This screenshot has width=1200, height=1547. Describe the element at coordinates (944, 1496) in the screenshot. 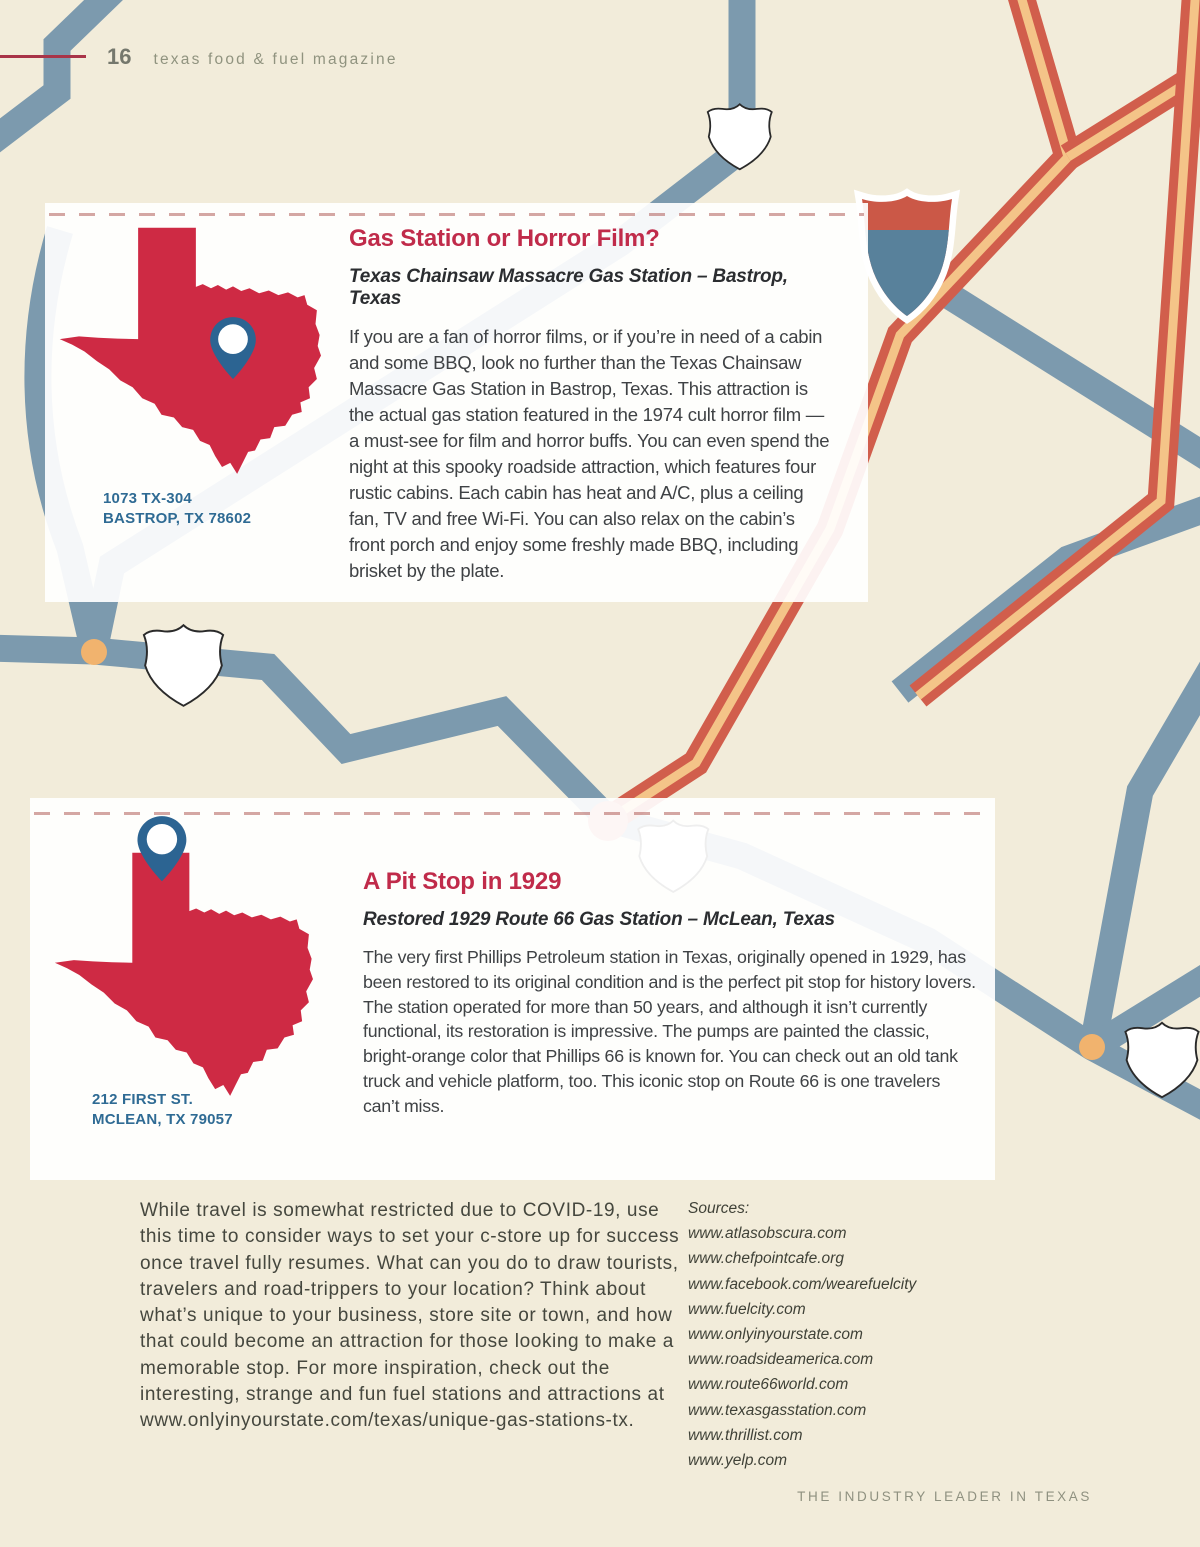

I see `footer-tagline: THE INDUSTRY LEADER IN TEXAS` at that location.